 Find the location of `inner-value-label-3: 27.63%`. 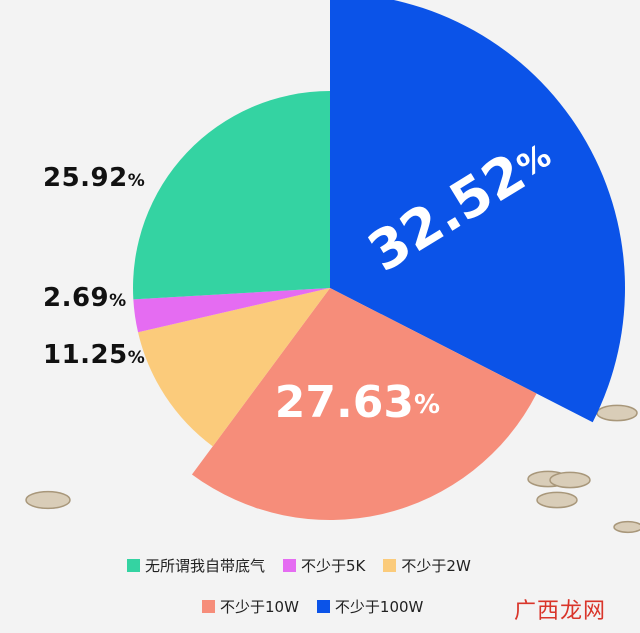

inner-value-label-3: 27.63% is located at coordinates (357, 402).